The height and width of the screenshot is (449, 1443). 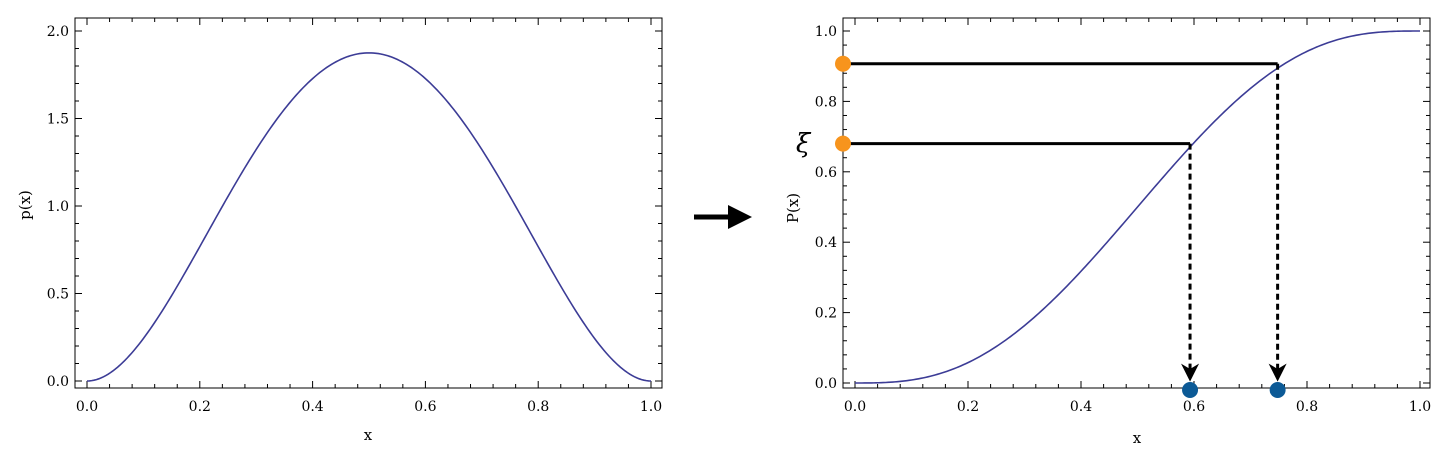 I want to click on left-x-tick-labels: 0.0 0.2 0.4 0.6 0.8 1.0, so click(x=369, y=407).